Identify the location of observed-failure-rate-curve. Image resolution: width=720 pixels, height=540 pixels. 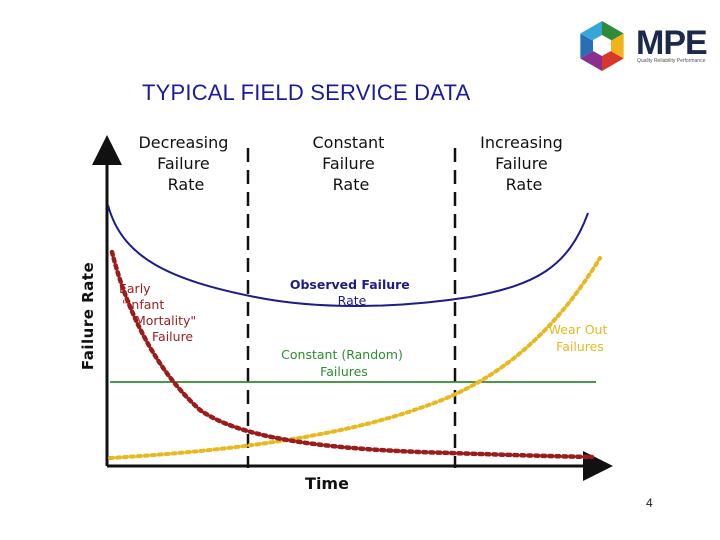
(348, 256).